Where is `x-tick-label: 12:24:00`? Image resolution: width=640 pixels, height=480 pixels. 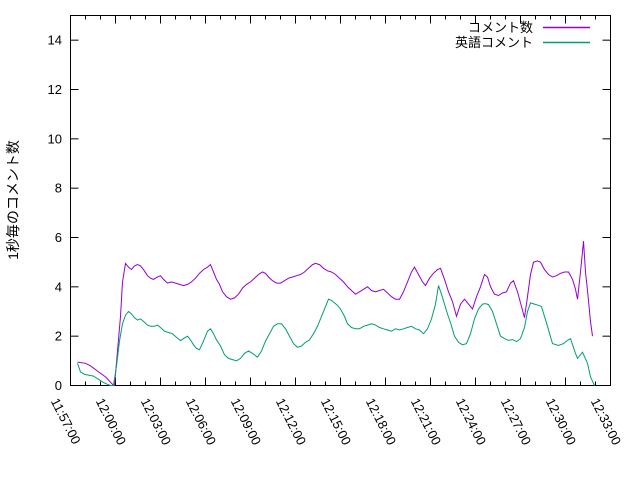 x-tick-label: 12:24:00 is located at coordinates (471, 422).